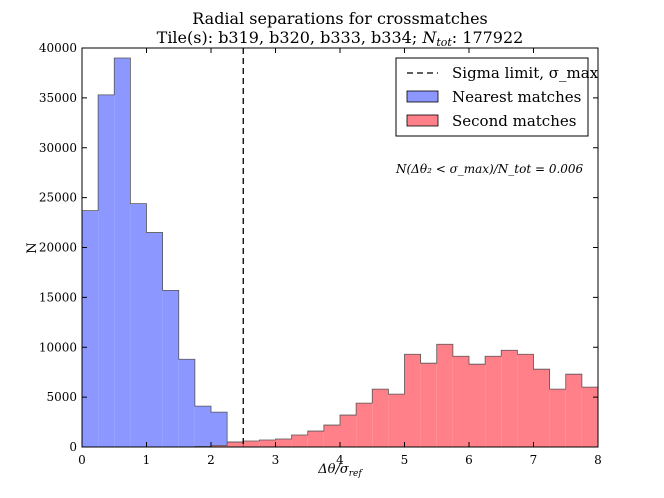 Image resolution: width=664 pixels, height=498 pixels. Describe the element at coordinates (340, 460) in the screenshot. I see `x-tick-label: 4` at that location.